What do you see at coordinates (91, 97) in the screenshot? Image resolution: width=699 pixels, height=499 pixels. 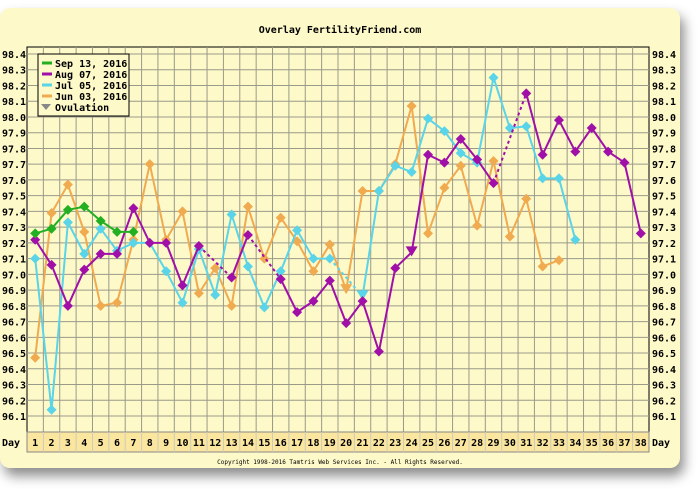 I see `legend-label: Jun 03, 2016` at bounding box center [91, 97].